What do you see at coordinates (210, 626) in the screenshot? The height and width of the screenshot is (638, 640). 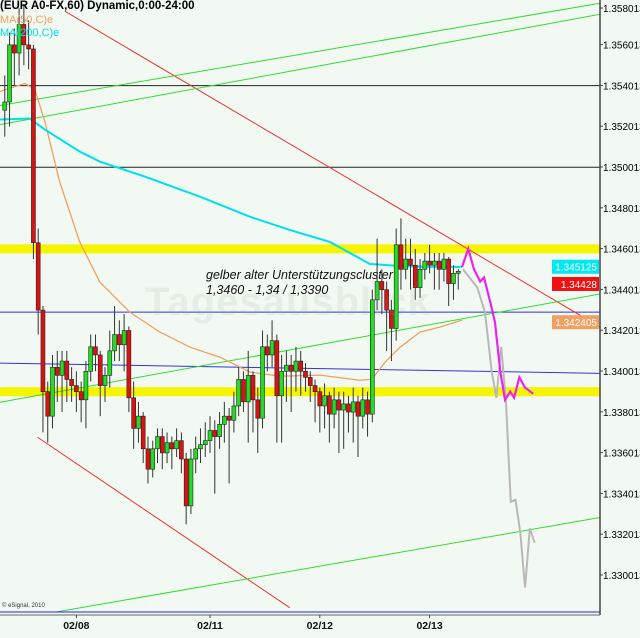 I see `x-tick-label: 02/11` at bounding box center [210, 626].